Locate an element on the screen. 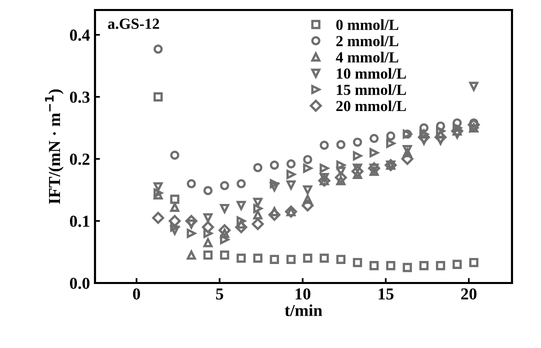  legend-label: 2 mmol/L is located at coordinates (367, 41).